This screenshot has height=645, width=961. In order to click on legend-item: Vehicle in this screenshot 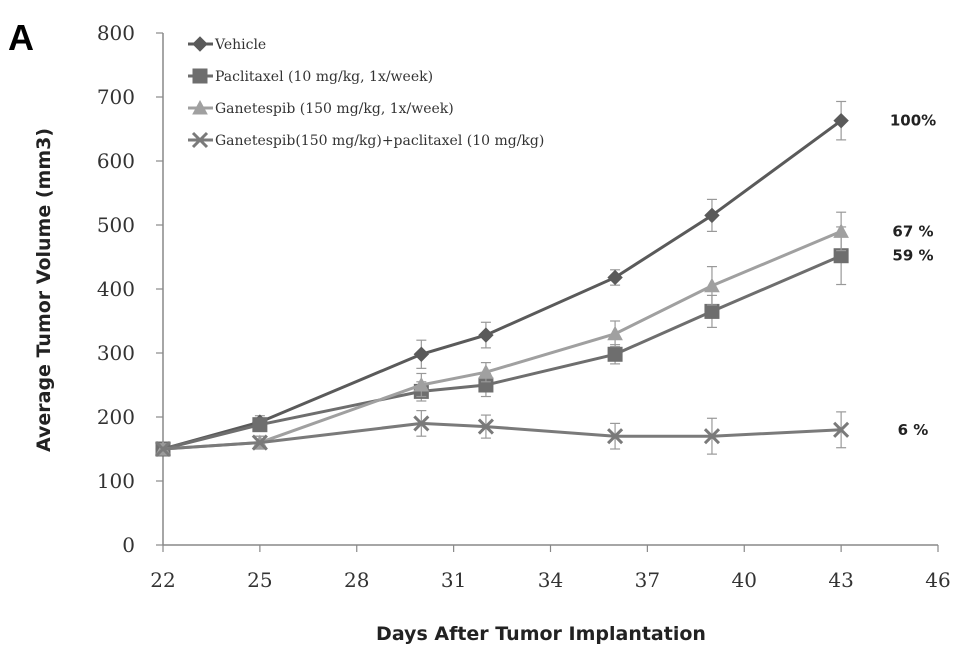, I will do `click(227, 44)`.